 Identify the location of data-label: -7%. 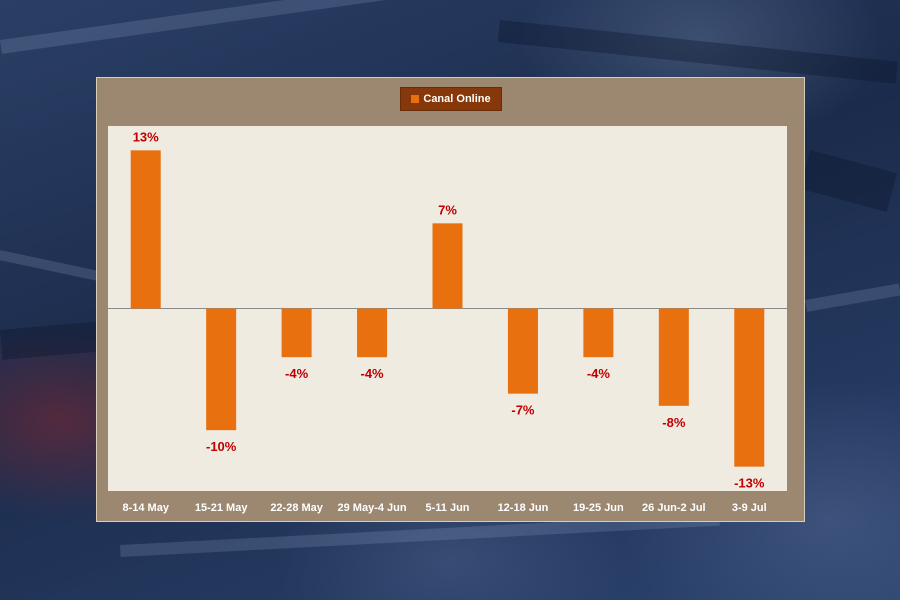
(523, 410).